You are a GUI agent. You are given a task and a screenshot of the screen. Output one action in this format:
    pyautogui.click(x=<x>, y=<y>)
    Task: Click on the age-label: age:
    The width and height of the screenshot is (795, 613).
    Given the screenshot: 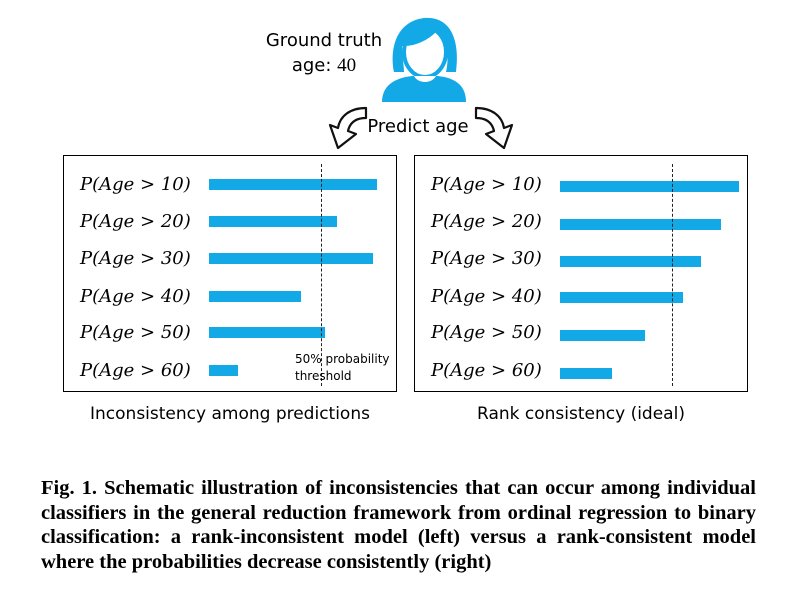 What is the action you would take?
    pyautogui.click(x=311, y=65)
    